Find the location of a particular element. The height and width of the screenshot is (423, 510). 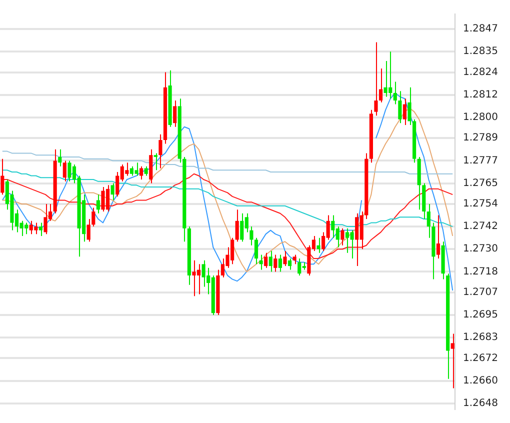

y-tick-label: 1.2683 is located at coordinates (480, 338).